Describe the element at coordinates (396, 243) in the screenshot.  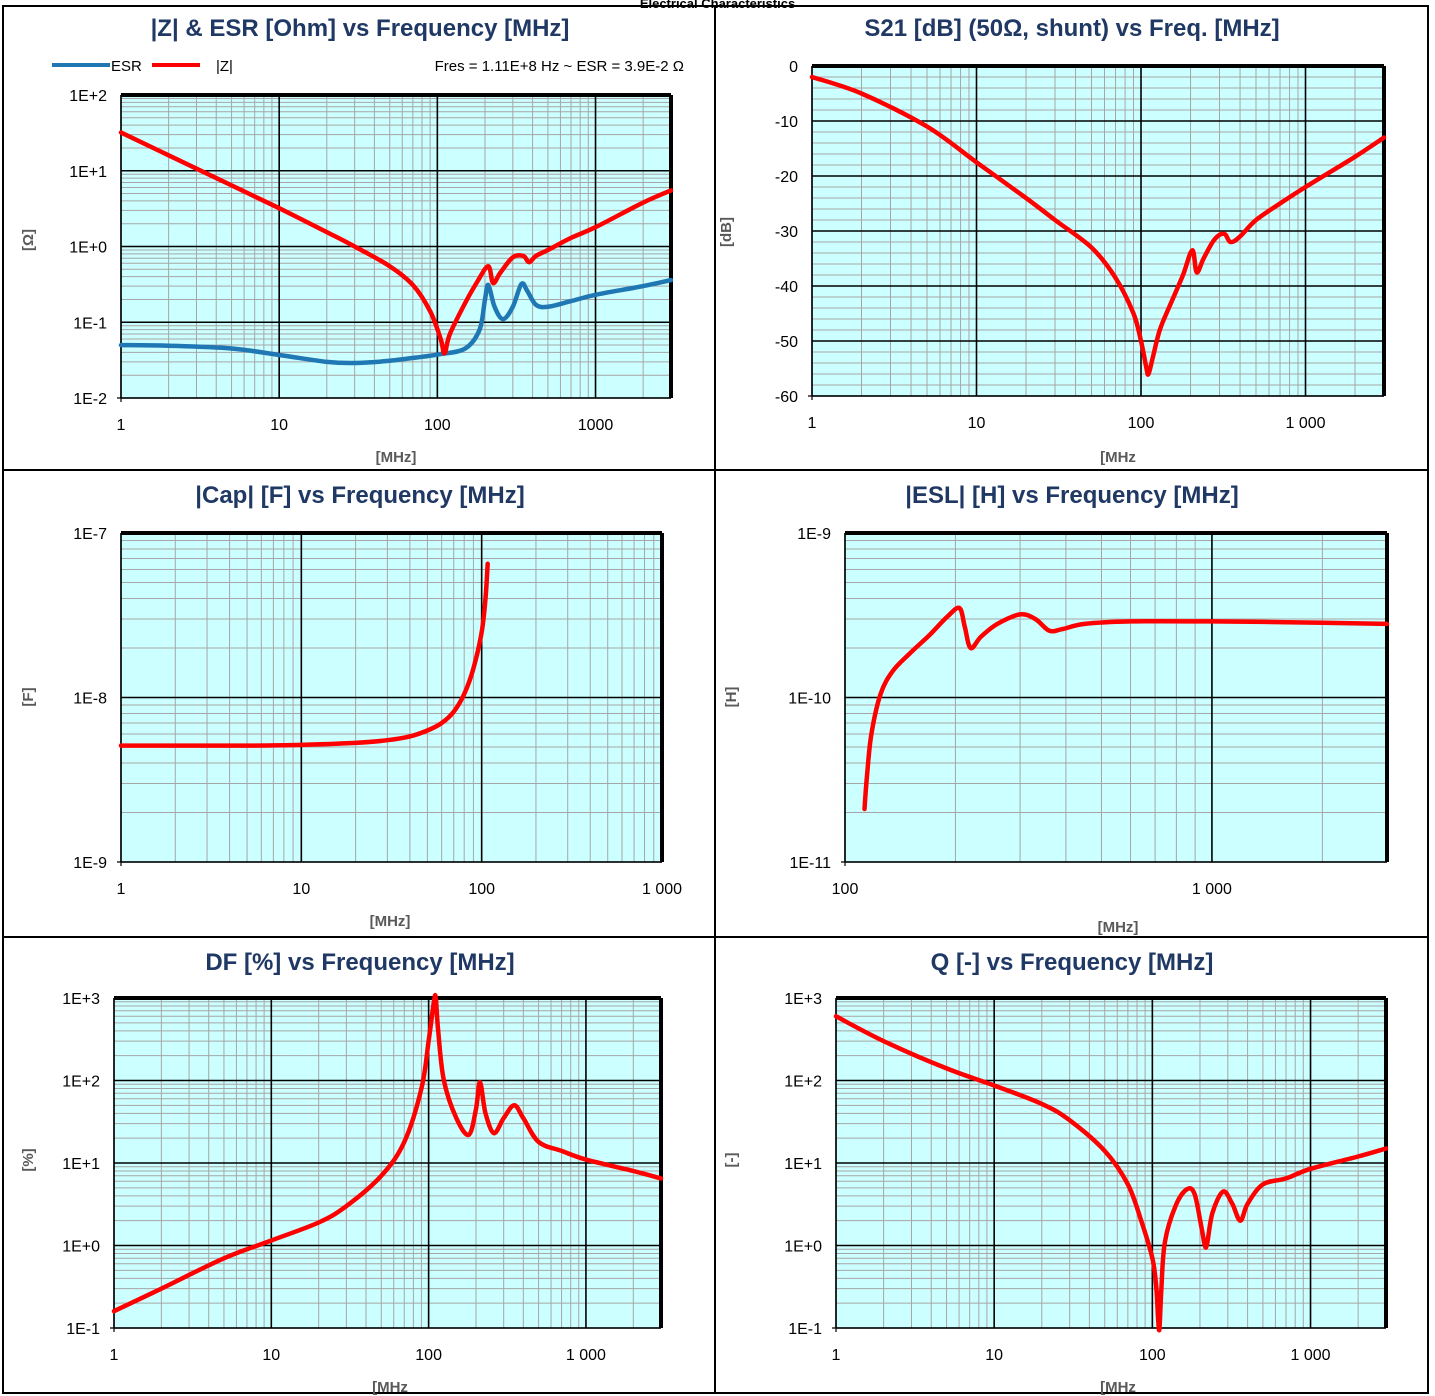
I see `series-line-z` at that location.